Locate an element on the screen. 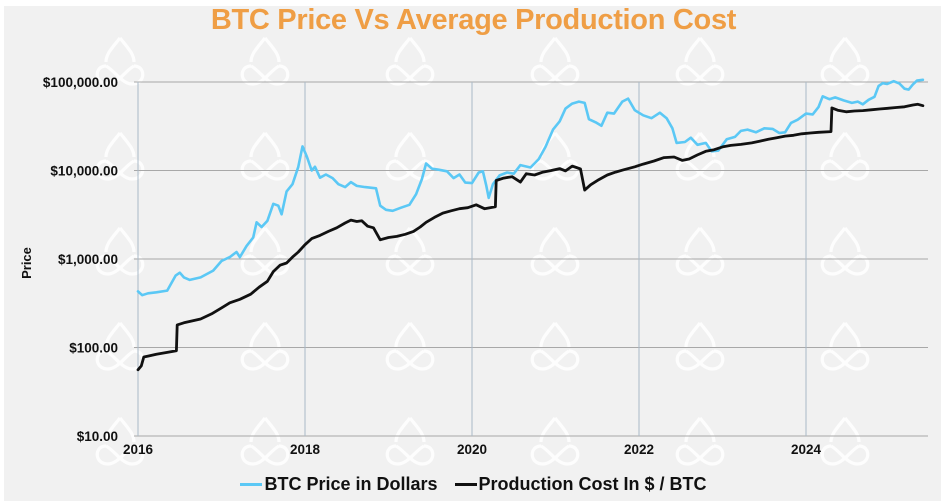  legend-item-production-cost: Production Cost In $ / BTC is located at coordinates (580, 484).